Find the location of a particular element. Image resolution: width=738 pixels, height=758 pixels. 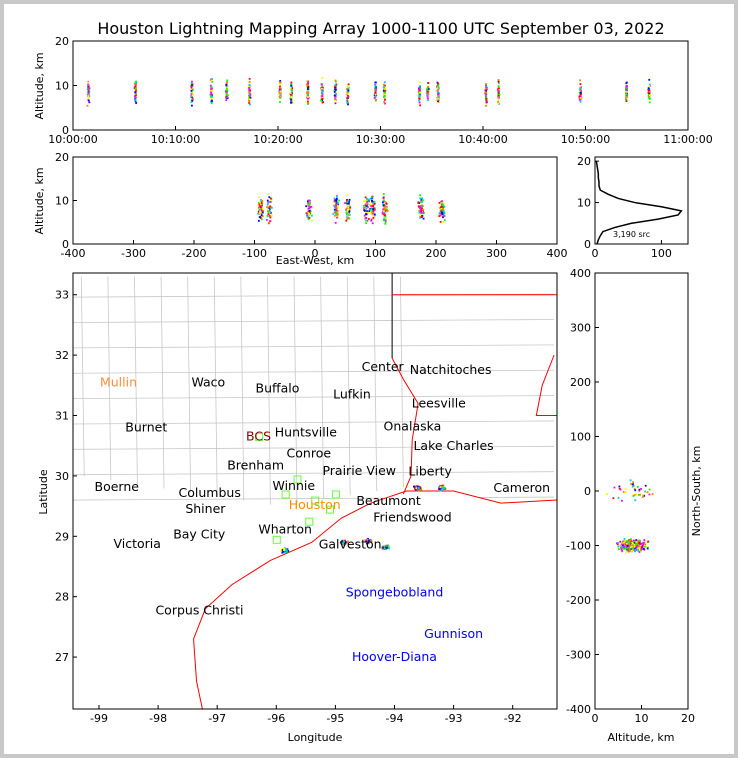

city-label: Lufkin is located at coordinates (352, 393).